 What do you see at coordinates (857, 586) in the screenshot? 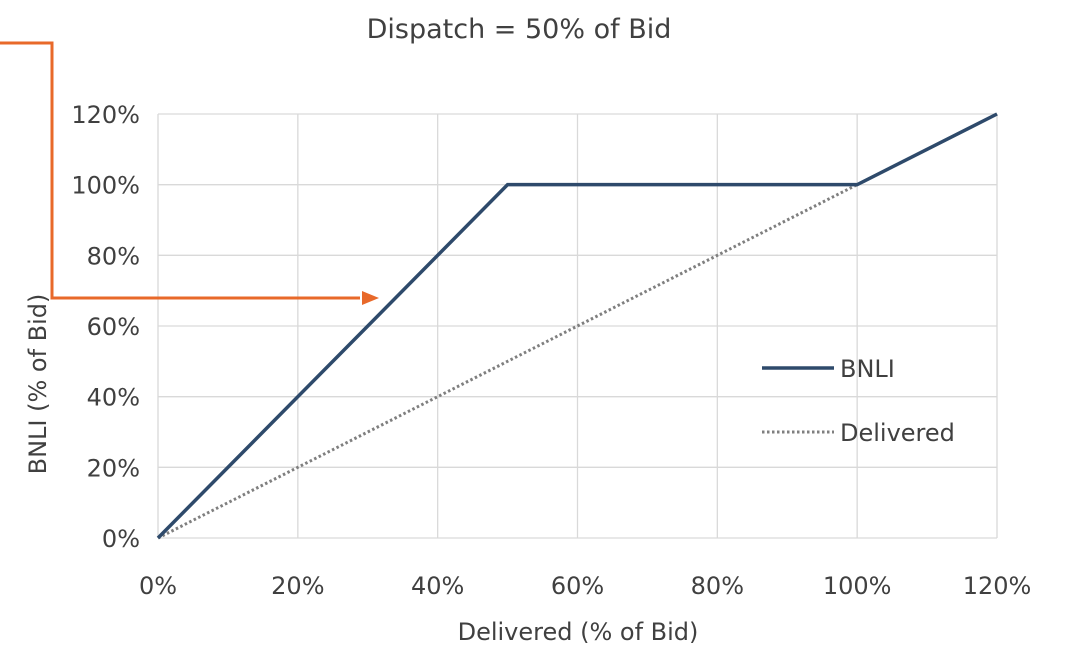
I see `x-tick-label: 100%` at bounding box center [857, 586].